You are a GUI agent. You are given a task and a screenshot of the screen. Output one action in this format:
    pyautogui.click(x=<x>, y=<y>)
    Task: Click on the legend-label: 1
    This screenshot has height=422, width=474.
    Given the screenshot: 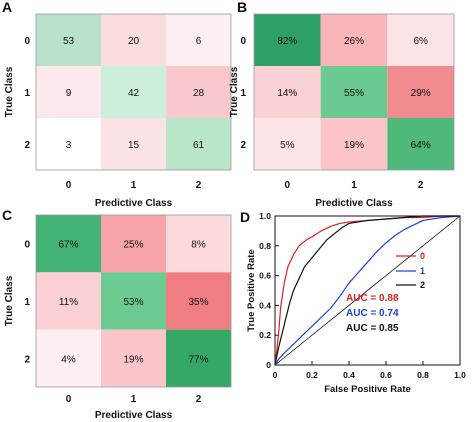 What is the action you would take?
    pyautogui.click(x=422, y=271)
    